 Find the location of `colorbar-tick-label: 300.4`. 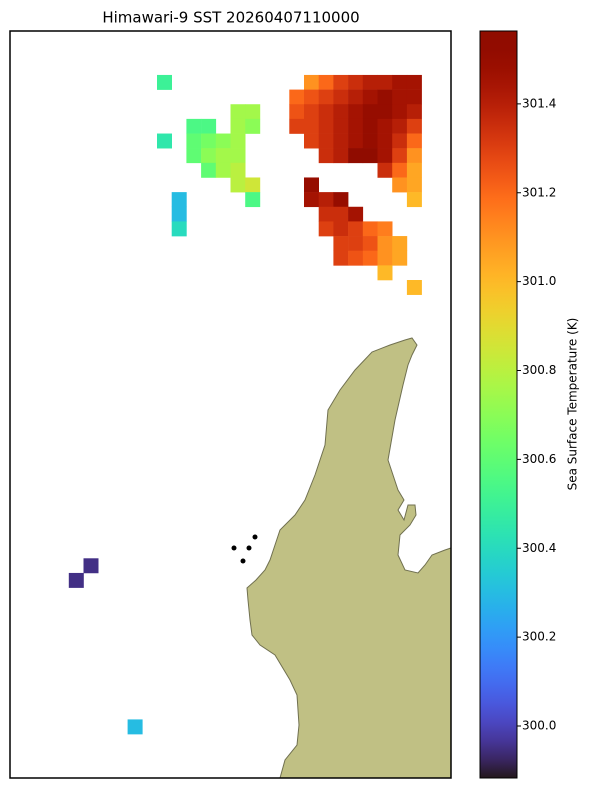

colorbar-tick-label: 300.4 is located at coordinates (539, 548).